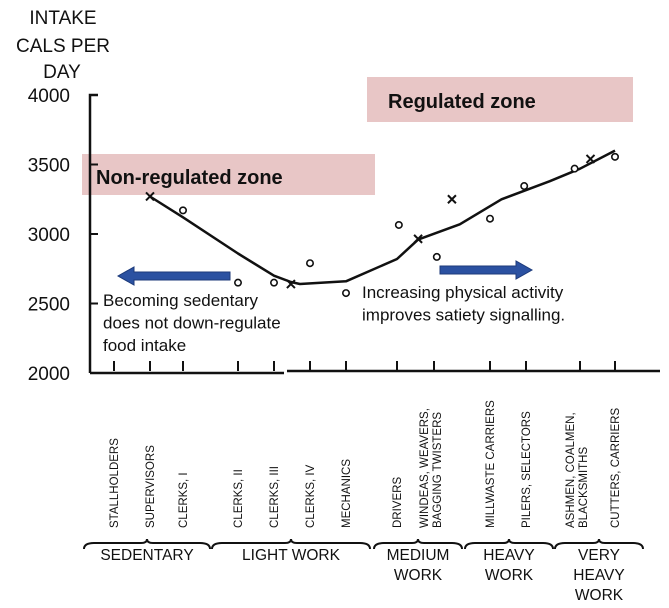  I want to click on zone-label: Regulated zone, so click(462, 102).